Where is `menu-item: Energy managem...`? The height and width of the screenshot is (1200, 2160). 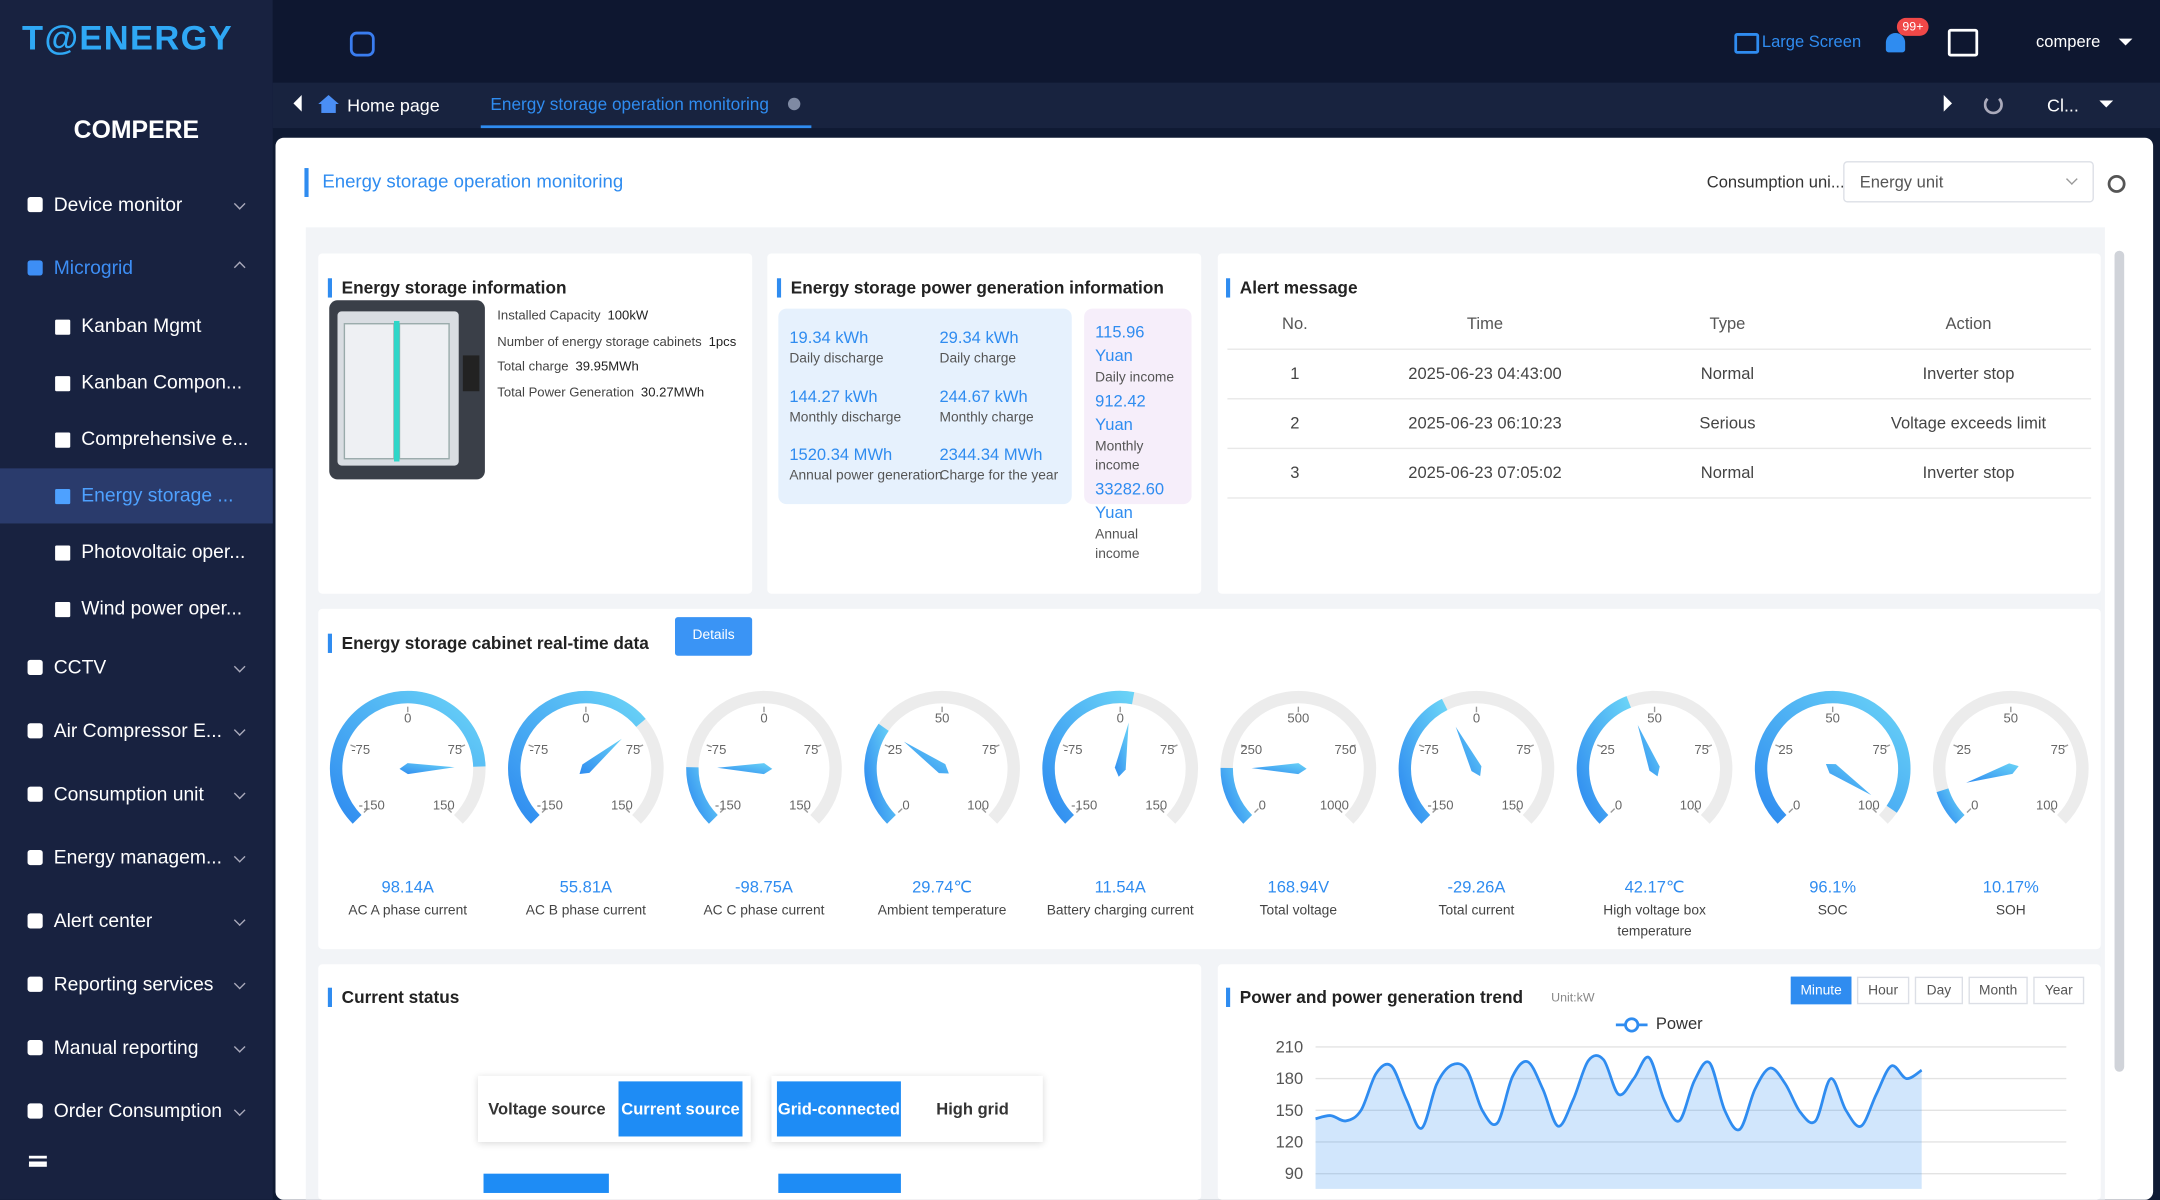 menu-item: Energy managem... is located at coordinates (138, 856).